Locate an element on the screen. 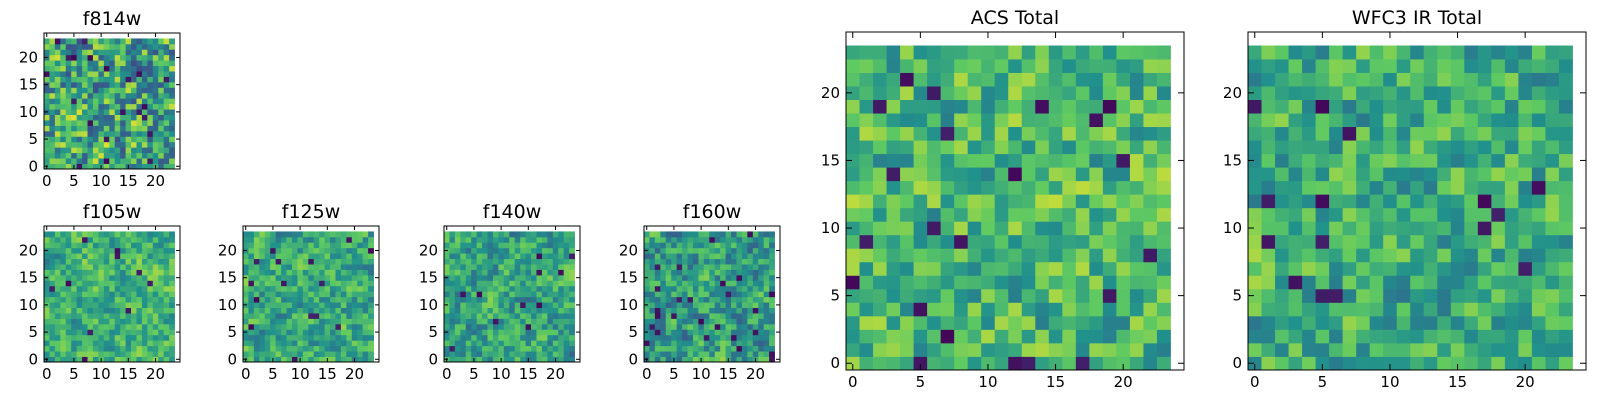 The height and width of the screenshot is (400, 1600). y-tick-label: 10 is located at coordinates (1232, 228).